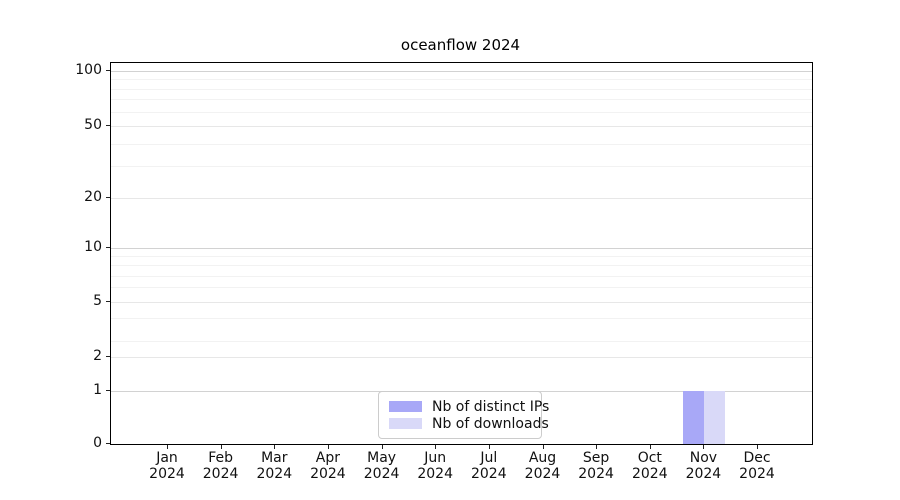  I want to click on x-axis-tick-label: Apr 2024, so click(328, 466).